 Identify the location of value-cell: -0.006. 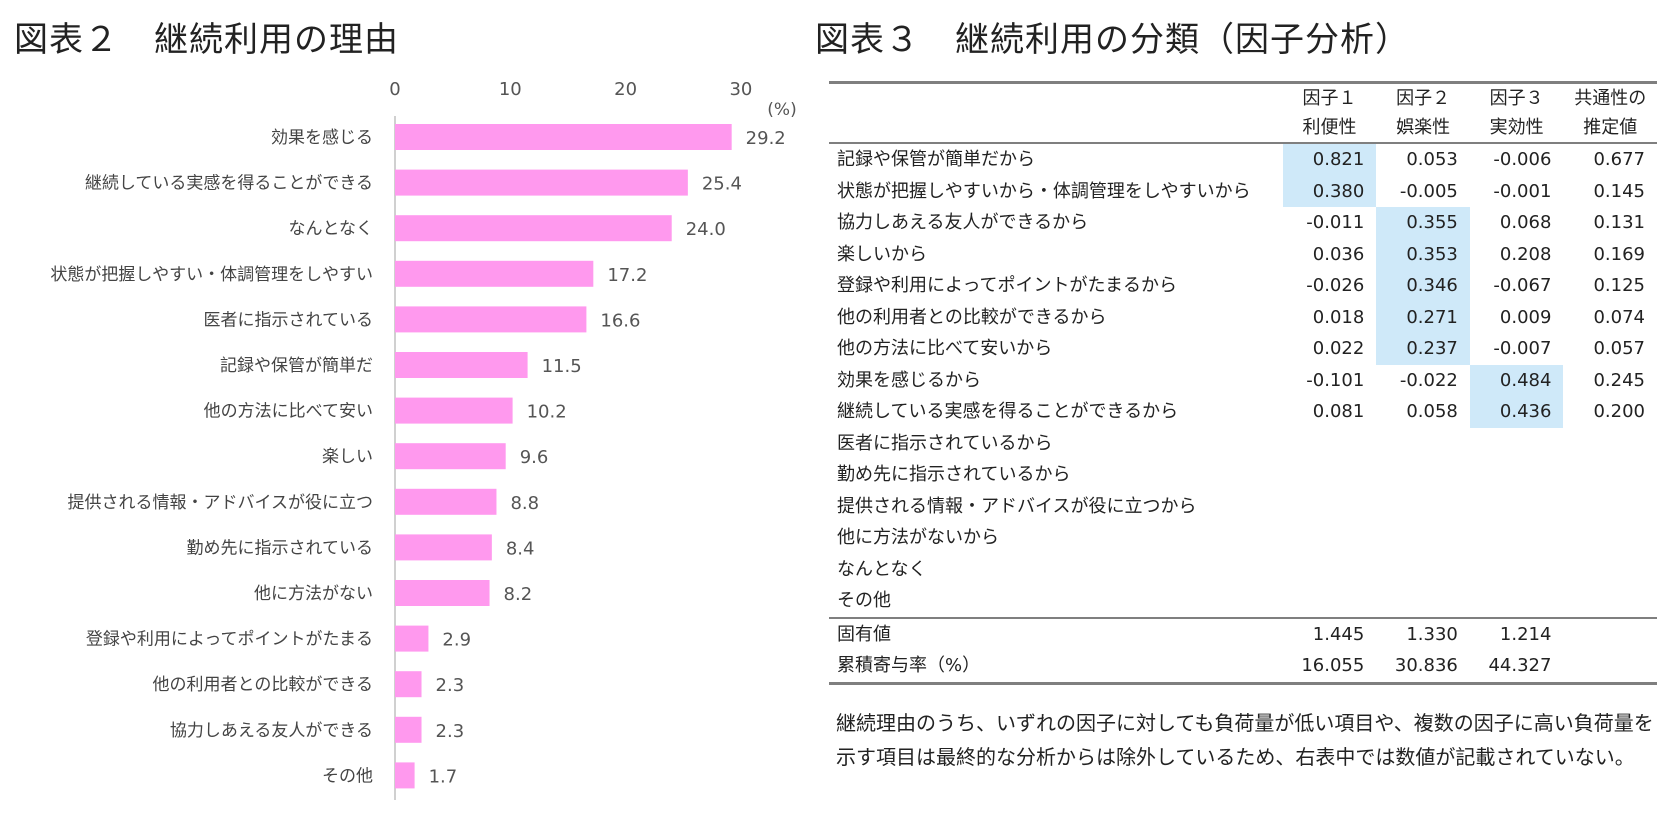
(1522, 159).